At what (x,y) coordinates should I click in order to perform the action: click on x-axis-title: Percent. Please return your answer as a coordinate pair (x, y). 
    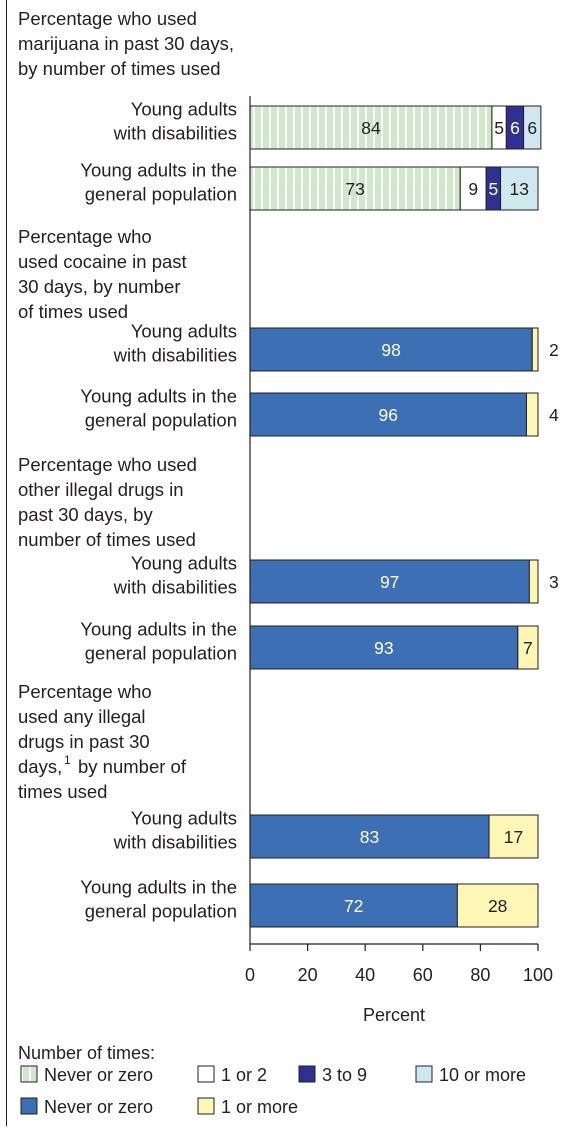
    Looking at the image, I should click on (394, 1015).